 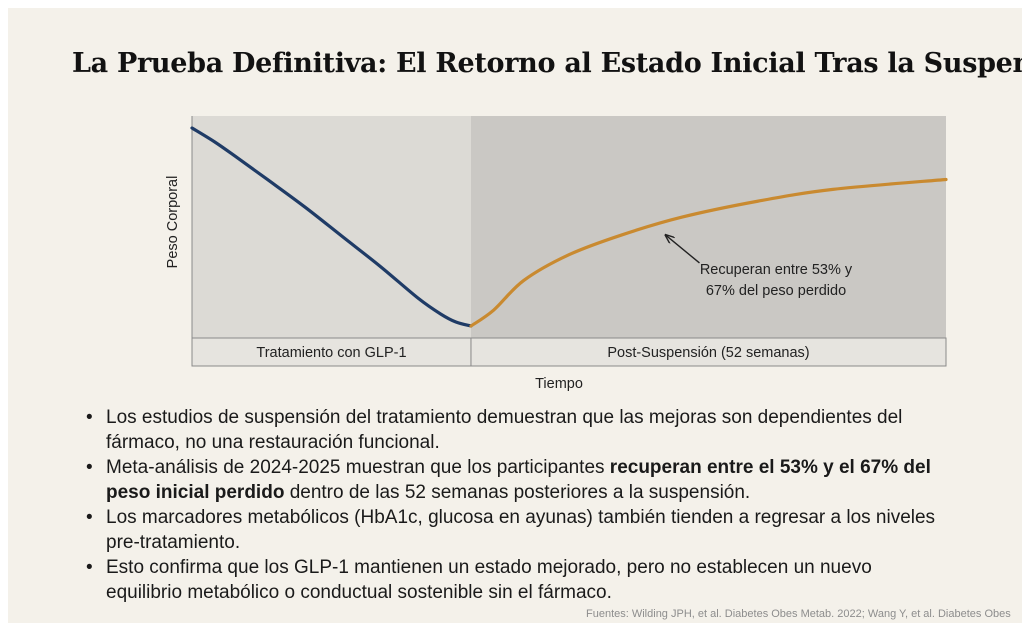 What do you see at coordinates (331, 227) in the screenshot?
I see `series-line-tratamiento` at bounding box center [331, 227].